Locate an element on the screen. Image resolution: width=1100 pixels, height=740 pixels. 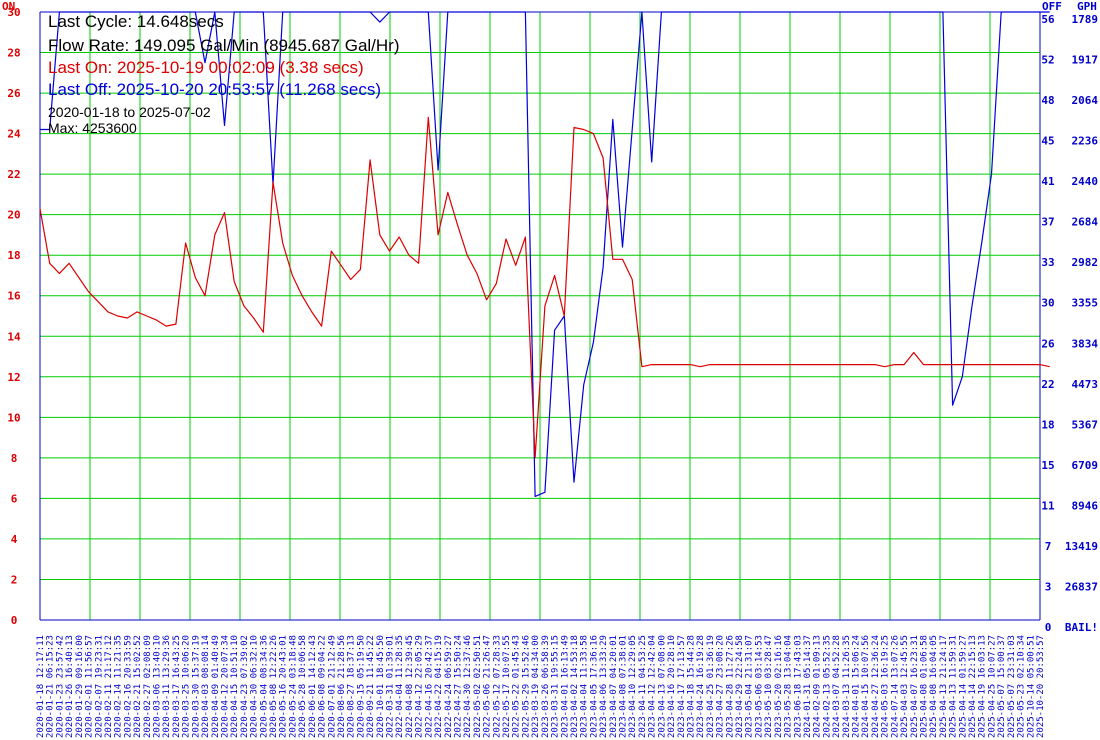
x-tick-label: 2020-01-23 23:57:42 is located at coordinates (60, 686).